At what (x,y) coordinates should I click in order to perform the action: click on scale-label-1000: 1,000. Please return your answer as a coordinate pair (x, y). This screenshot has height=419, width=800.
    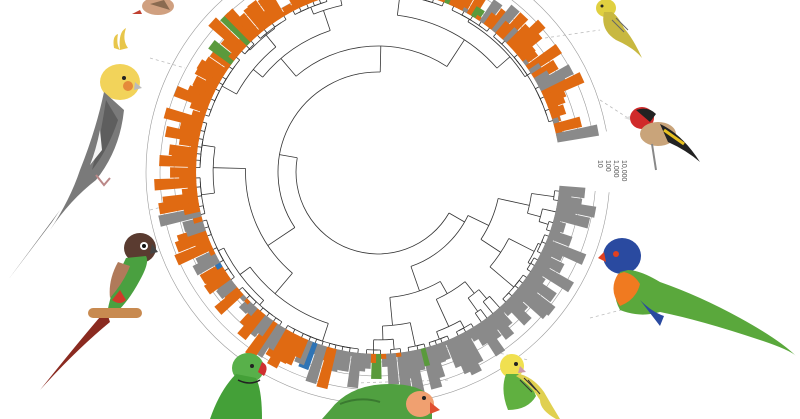
    Looking at the image, I should click on (615, 169).